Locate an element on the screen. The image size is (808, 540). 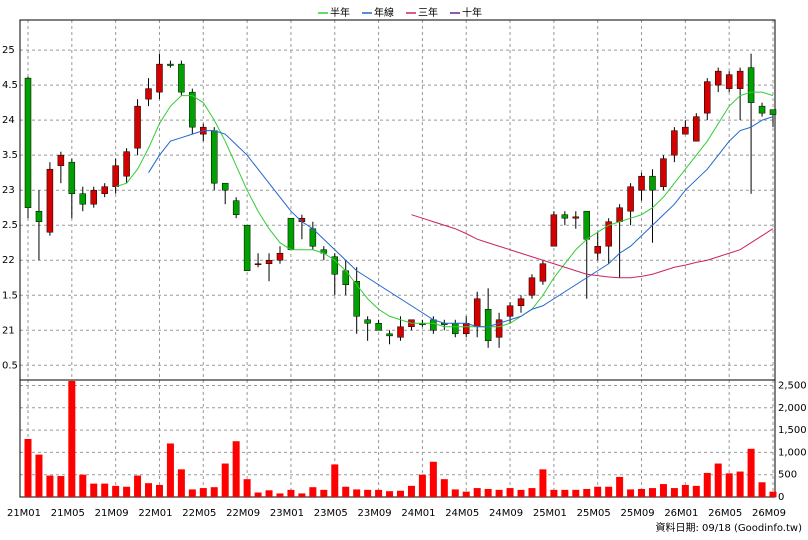
x-tick-label: 26M09 is located at coordinates (769, 513).